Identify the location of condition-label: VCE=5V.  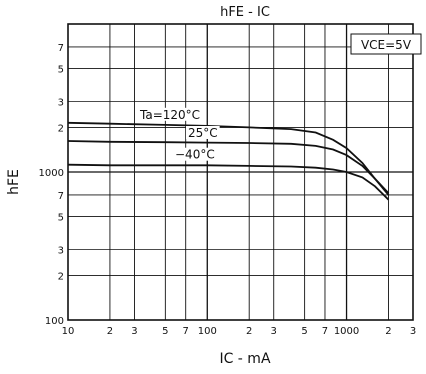
(386, 45).